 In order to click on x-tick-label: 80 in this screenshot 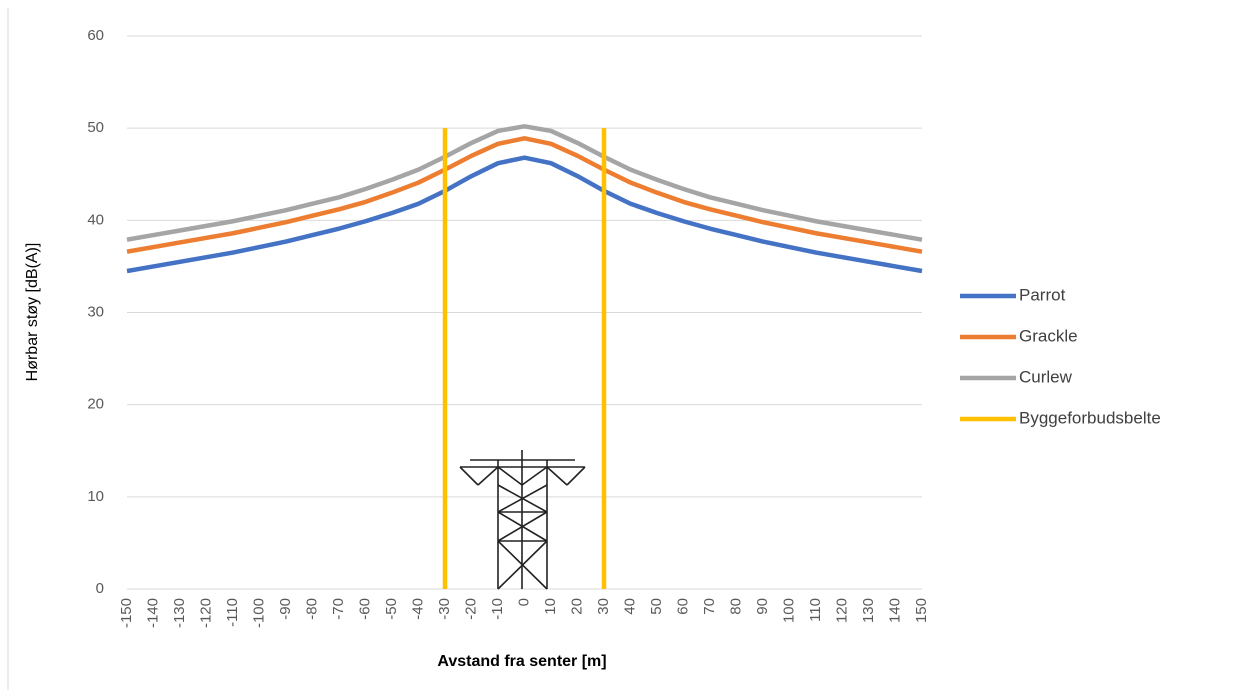, I will do `click(735, 606)`.